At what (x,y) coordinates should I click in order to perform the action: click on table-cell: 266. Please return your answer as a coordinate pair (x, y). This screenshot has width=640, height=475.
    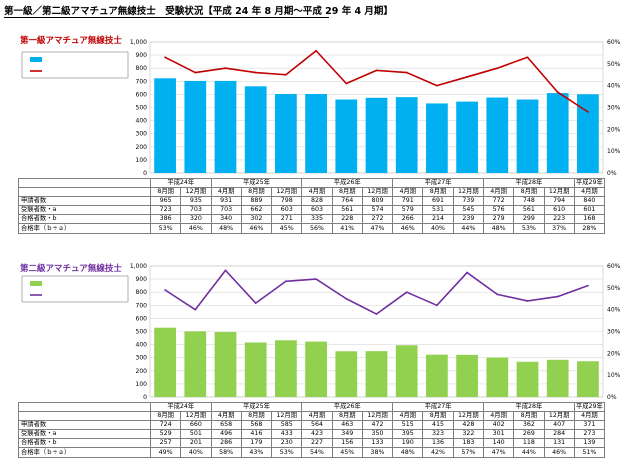
    Looking at the image, I should click on (408, 219).